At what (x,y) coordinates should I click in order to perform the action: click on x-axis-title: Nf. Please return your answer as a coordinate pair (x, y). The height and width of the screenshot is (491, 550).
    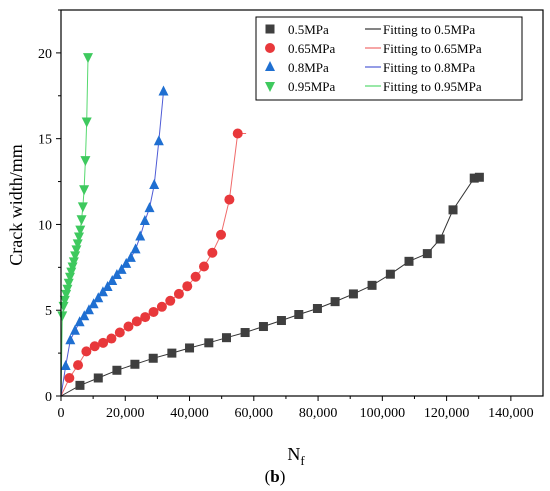
    Looking at the image, I should click on (296, 456).